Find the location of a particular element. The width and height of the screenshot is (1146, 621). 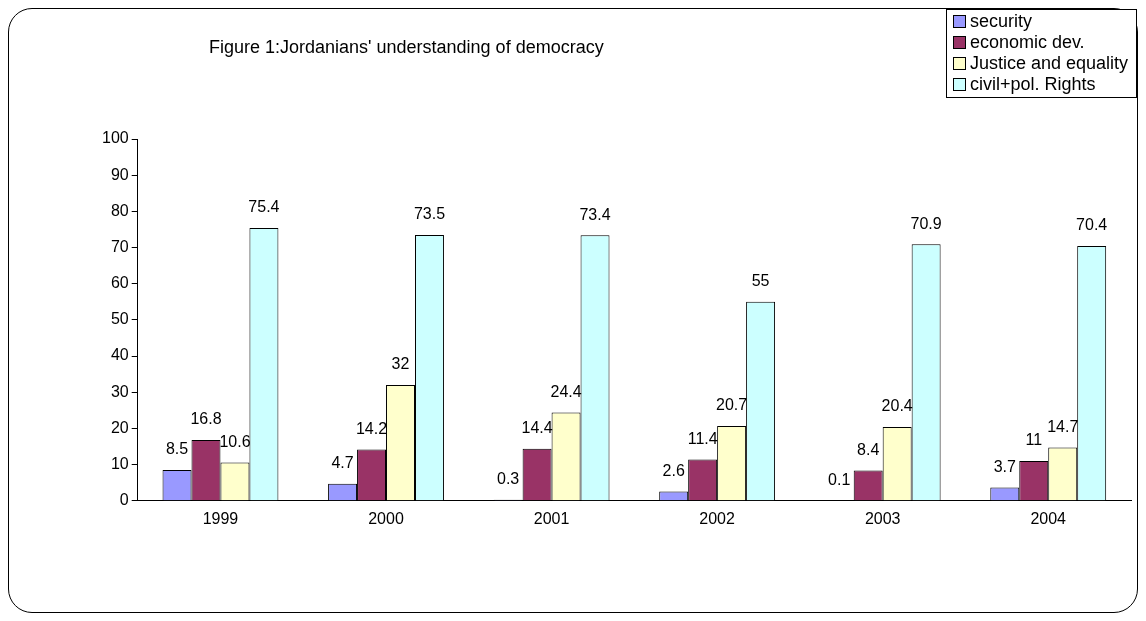

y-tick-label: 30 is located at coordinates (119, 391).